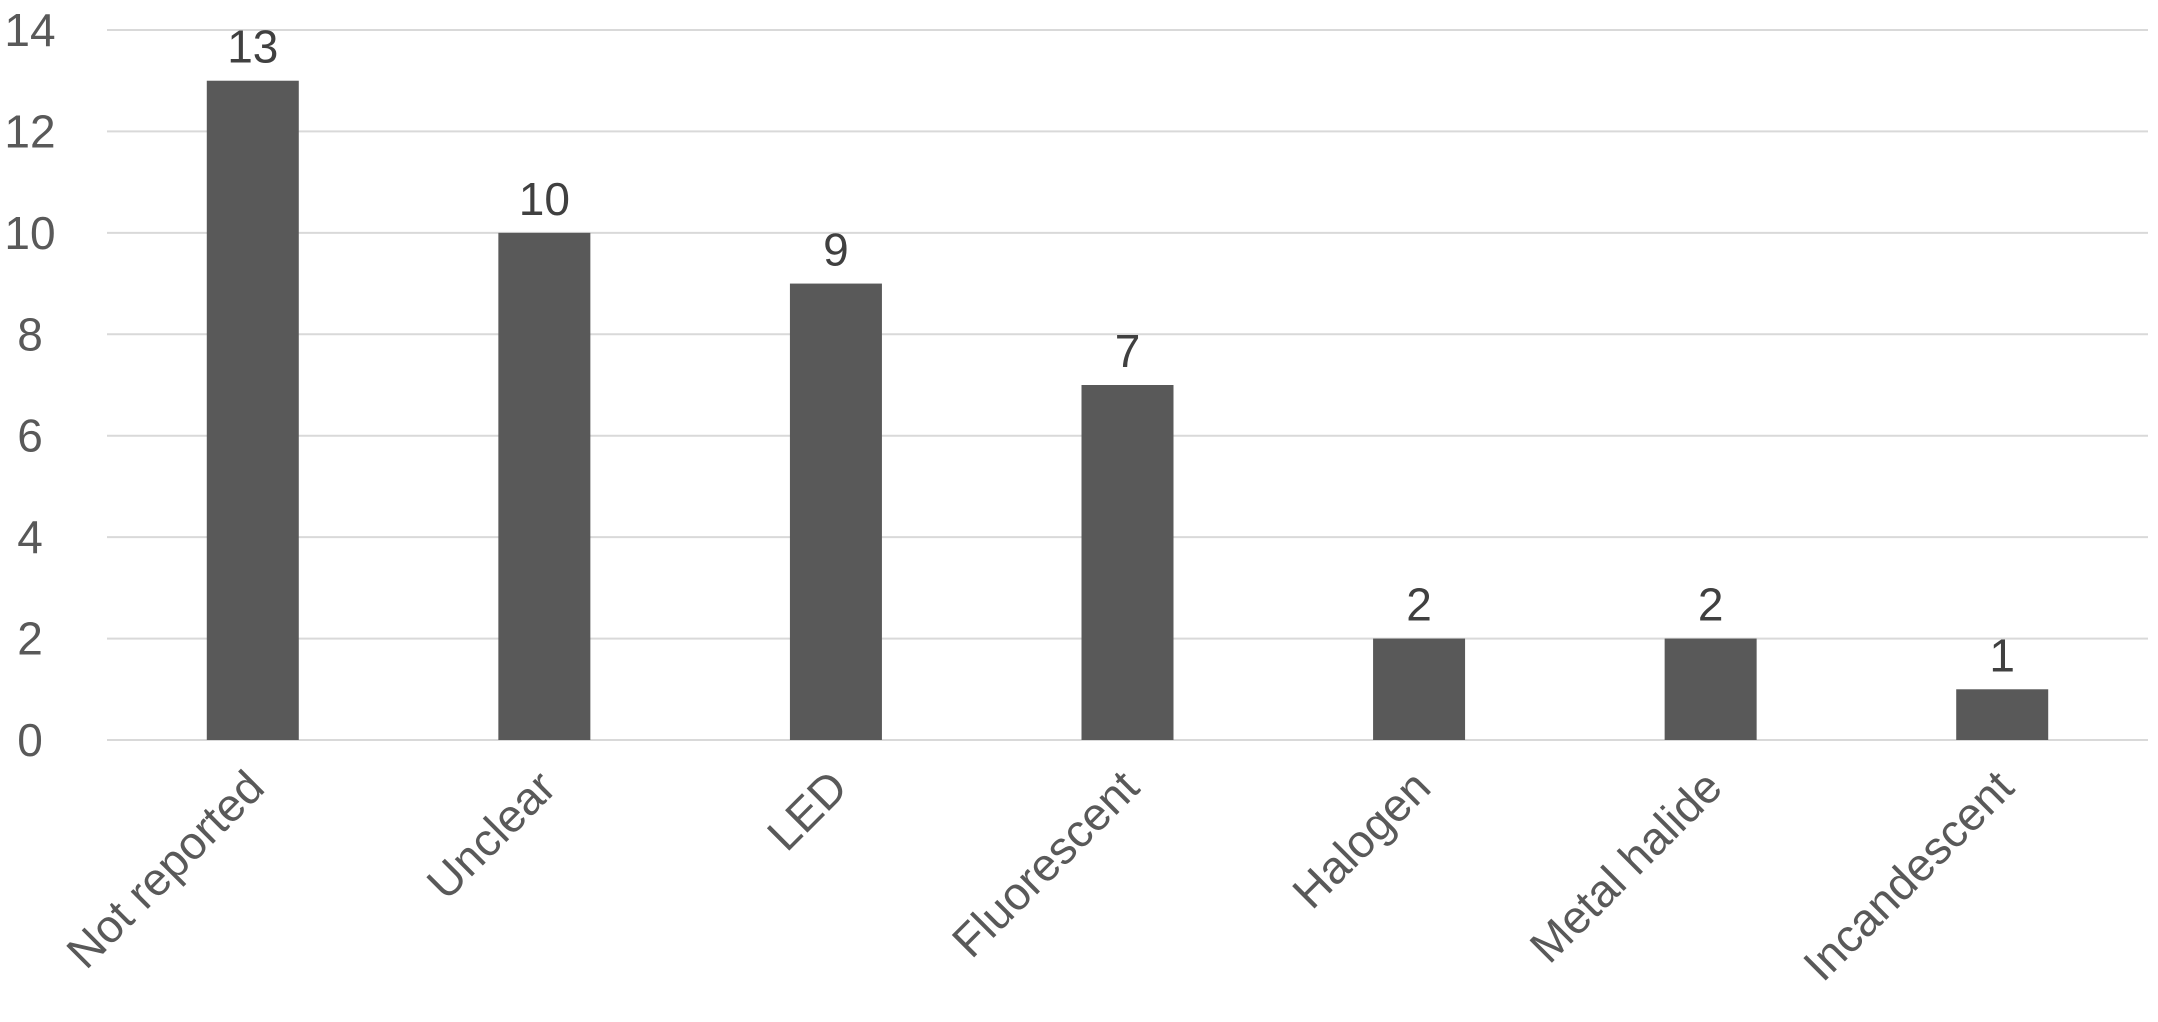 Image resolution: width=2158 pixels, height=1022 pixels. What do you see at coordinates (30, 436) in the screenshot?
I see `y-tick-label: 6` at bounding box center [30, 436].